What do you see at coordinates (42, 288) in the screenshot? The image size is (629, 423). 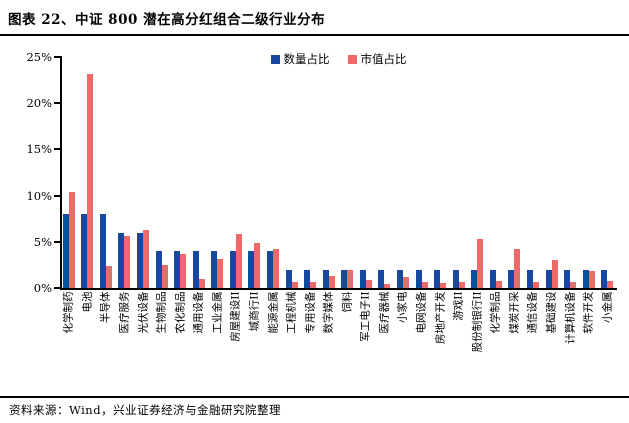 I see `y-tick-label: 0%` at bounding box center [42, 288].